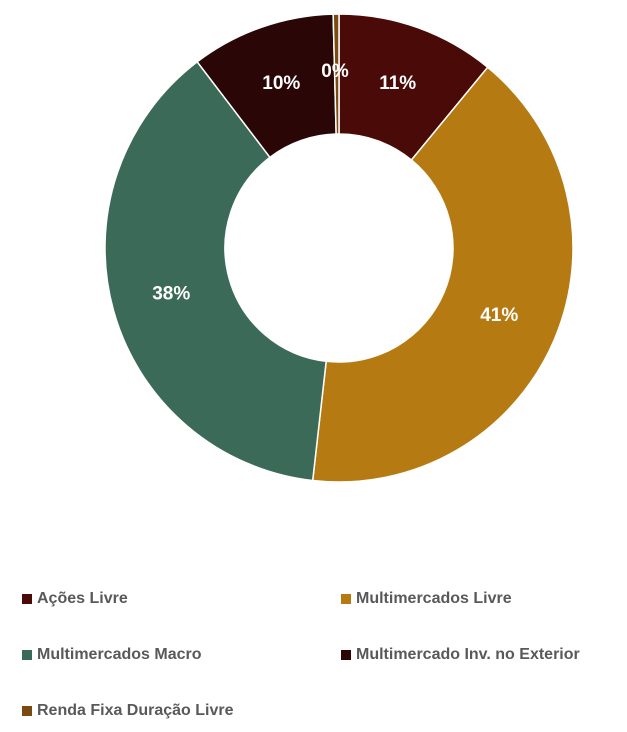 The width and height of the screenshot is (627, 732). I want to click on donut-slice, so click(336, 74).